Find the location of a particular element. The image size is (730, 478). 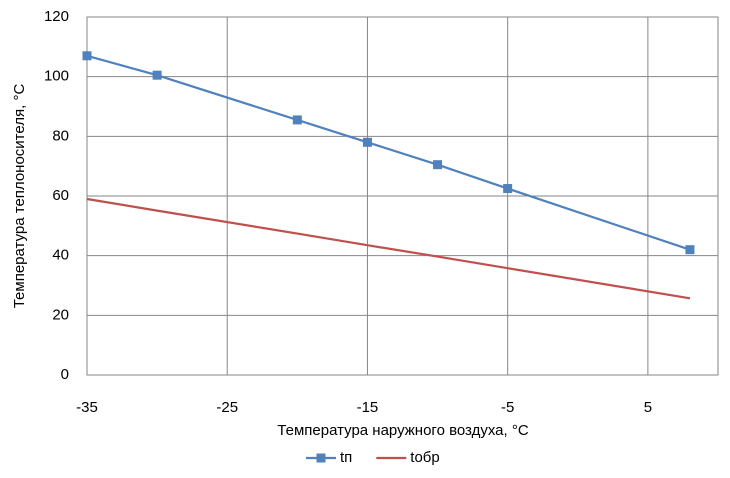

y-tick-label: 100 is located at coordinates (56, 76).